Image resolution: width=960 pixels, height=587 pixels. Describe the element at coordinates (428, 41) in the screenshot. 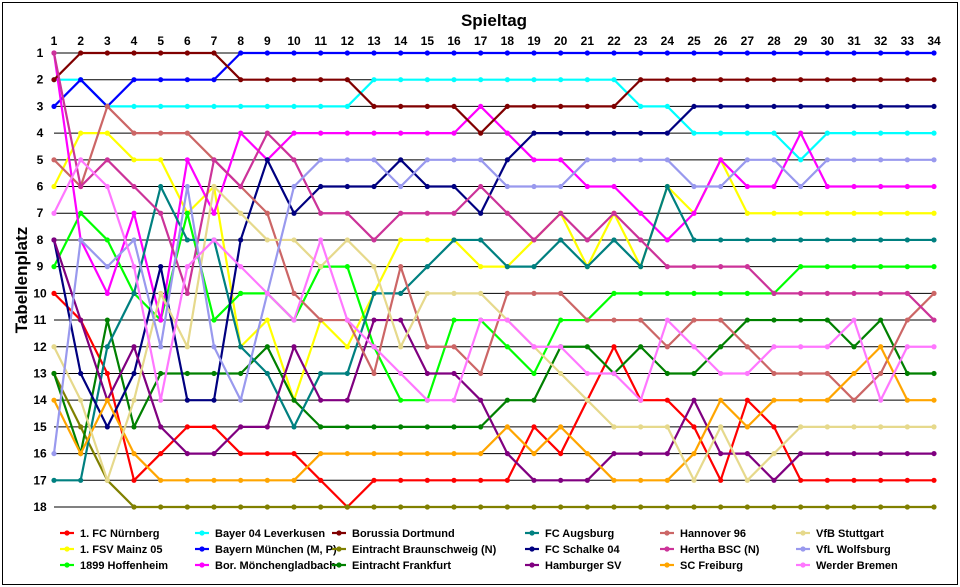

I see `x-tick-label-15: 15` at that location.